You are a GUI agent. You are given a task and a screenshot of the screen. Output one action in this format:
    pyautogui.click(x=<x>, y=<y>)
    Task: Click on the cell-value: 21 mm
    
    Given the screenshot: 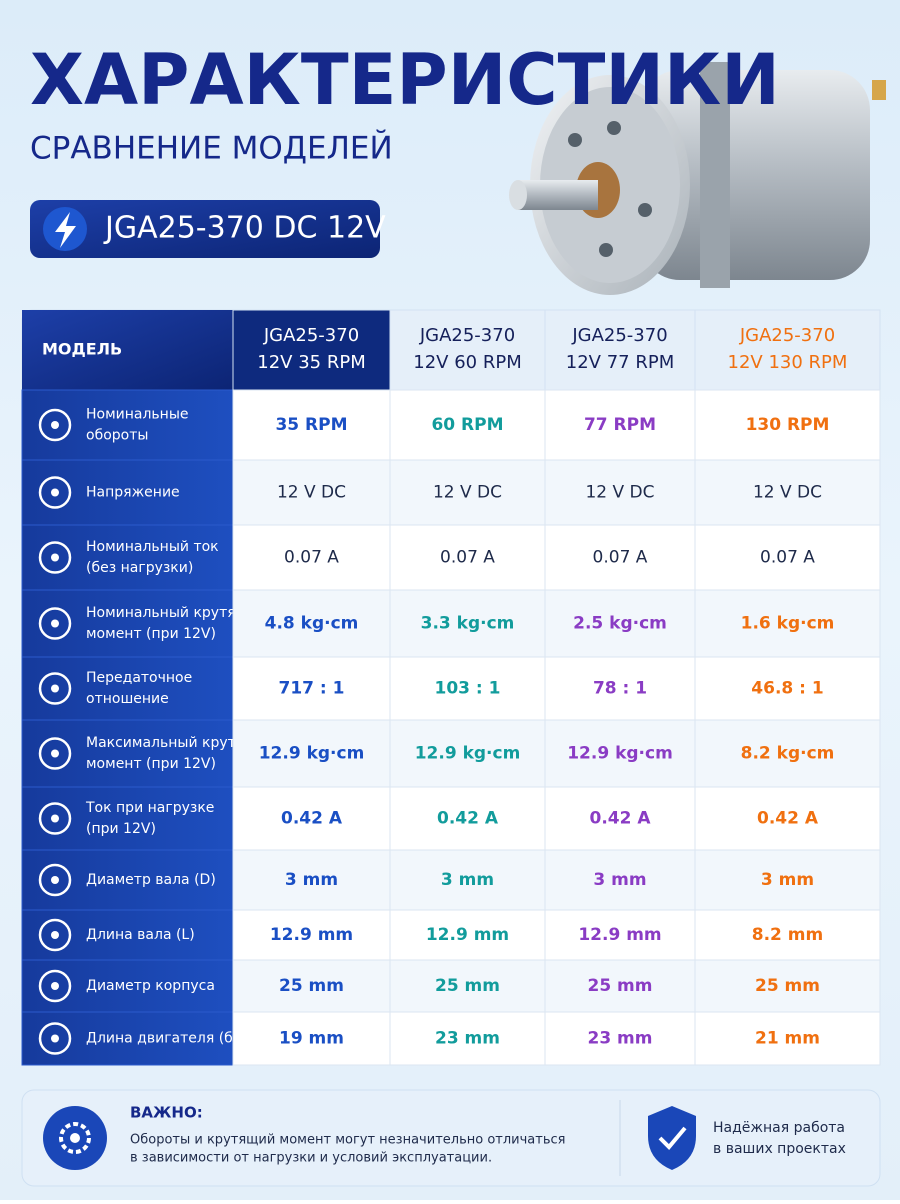 What is the action you would take?
    pyautogui.click(x=787, y=1039)
    